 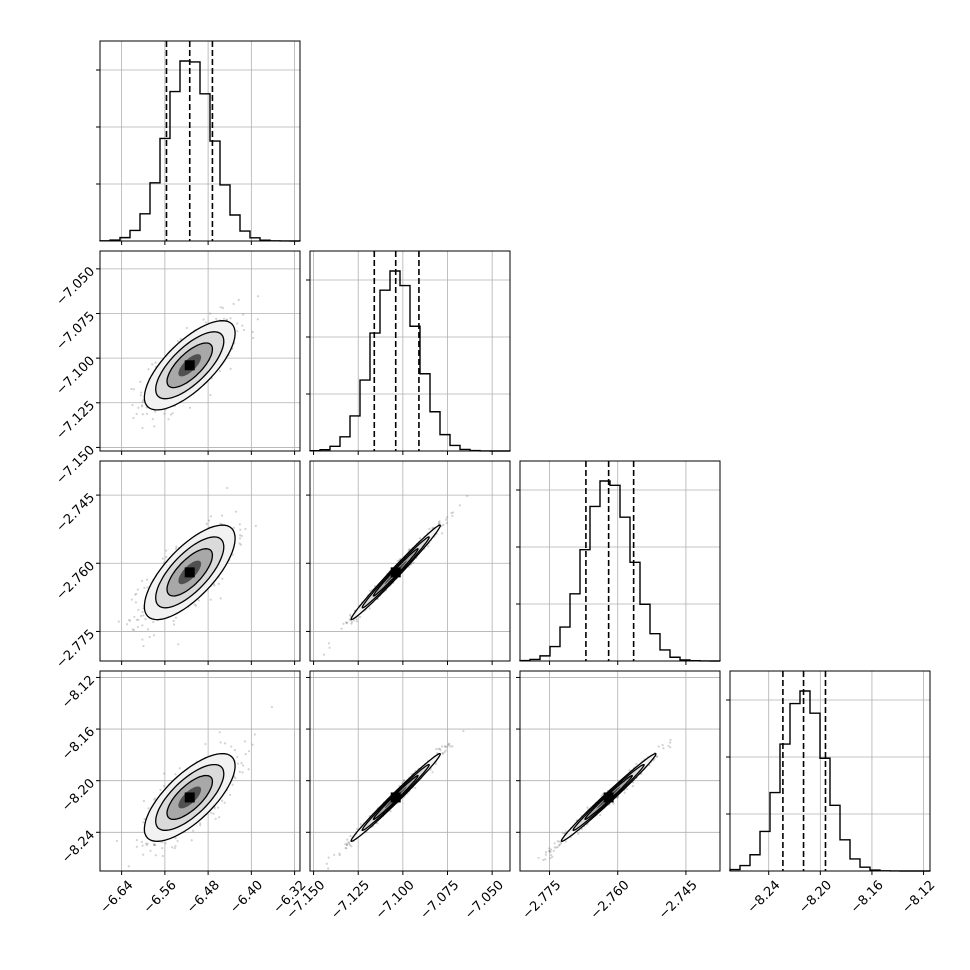 I want to click on y-tick-label: −7.125, so click(x=75, y=420).